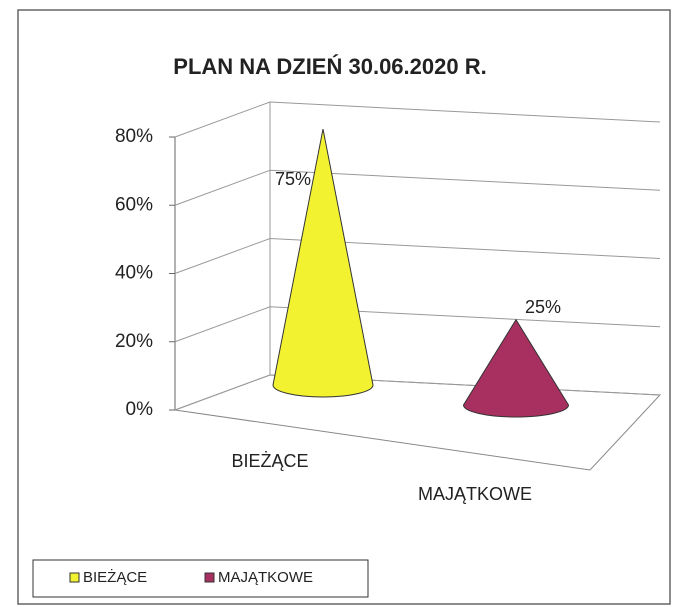 The width and height of the screenshot is (687, 612). I want to click on y-tick-label: 80%, so click(134, 136).